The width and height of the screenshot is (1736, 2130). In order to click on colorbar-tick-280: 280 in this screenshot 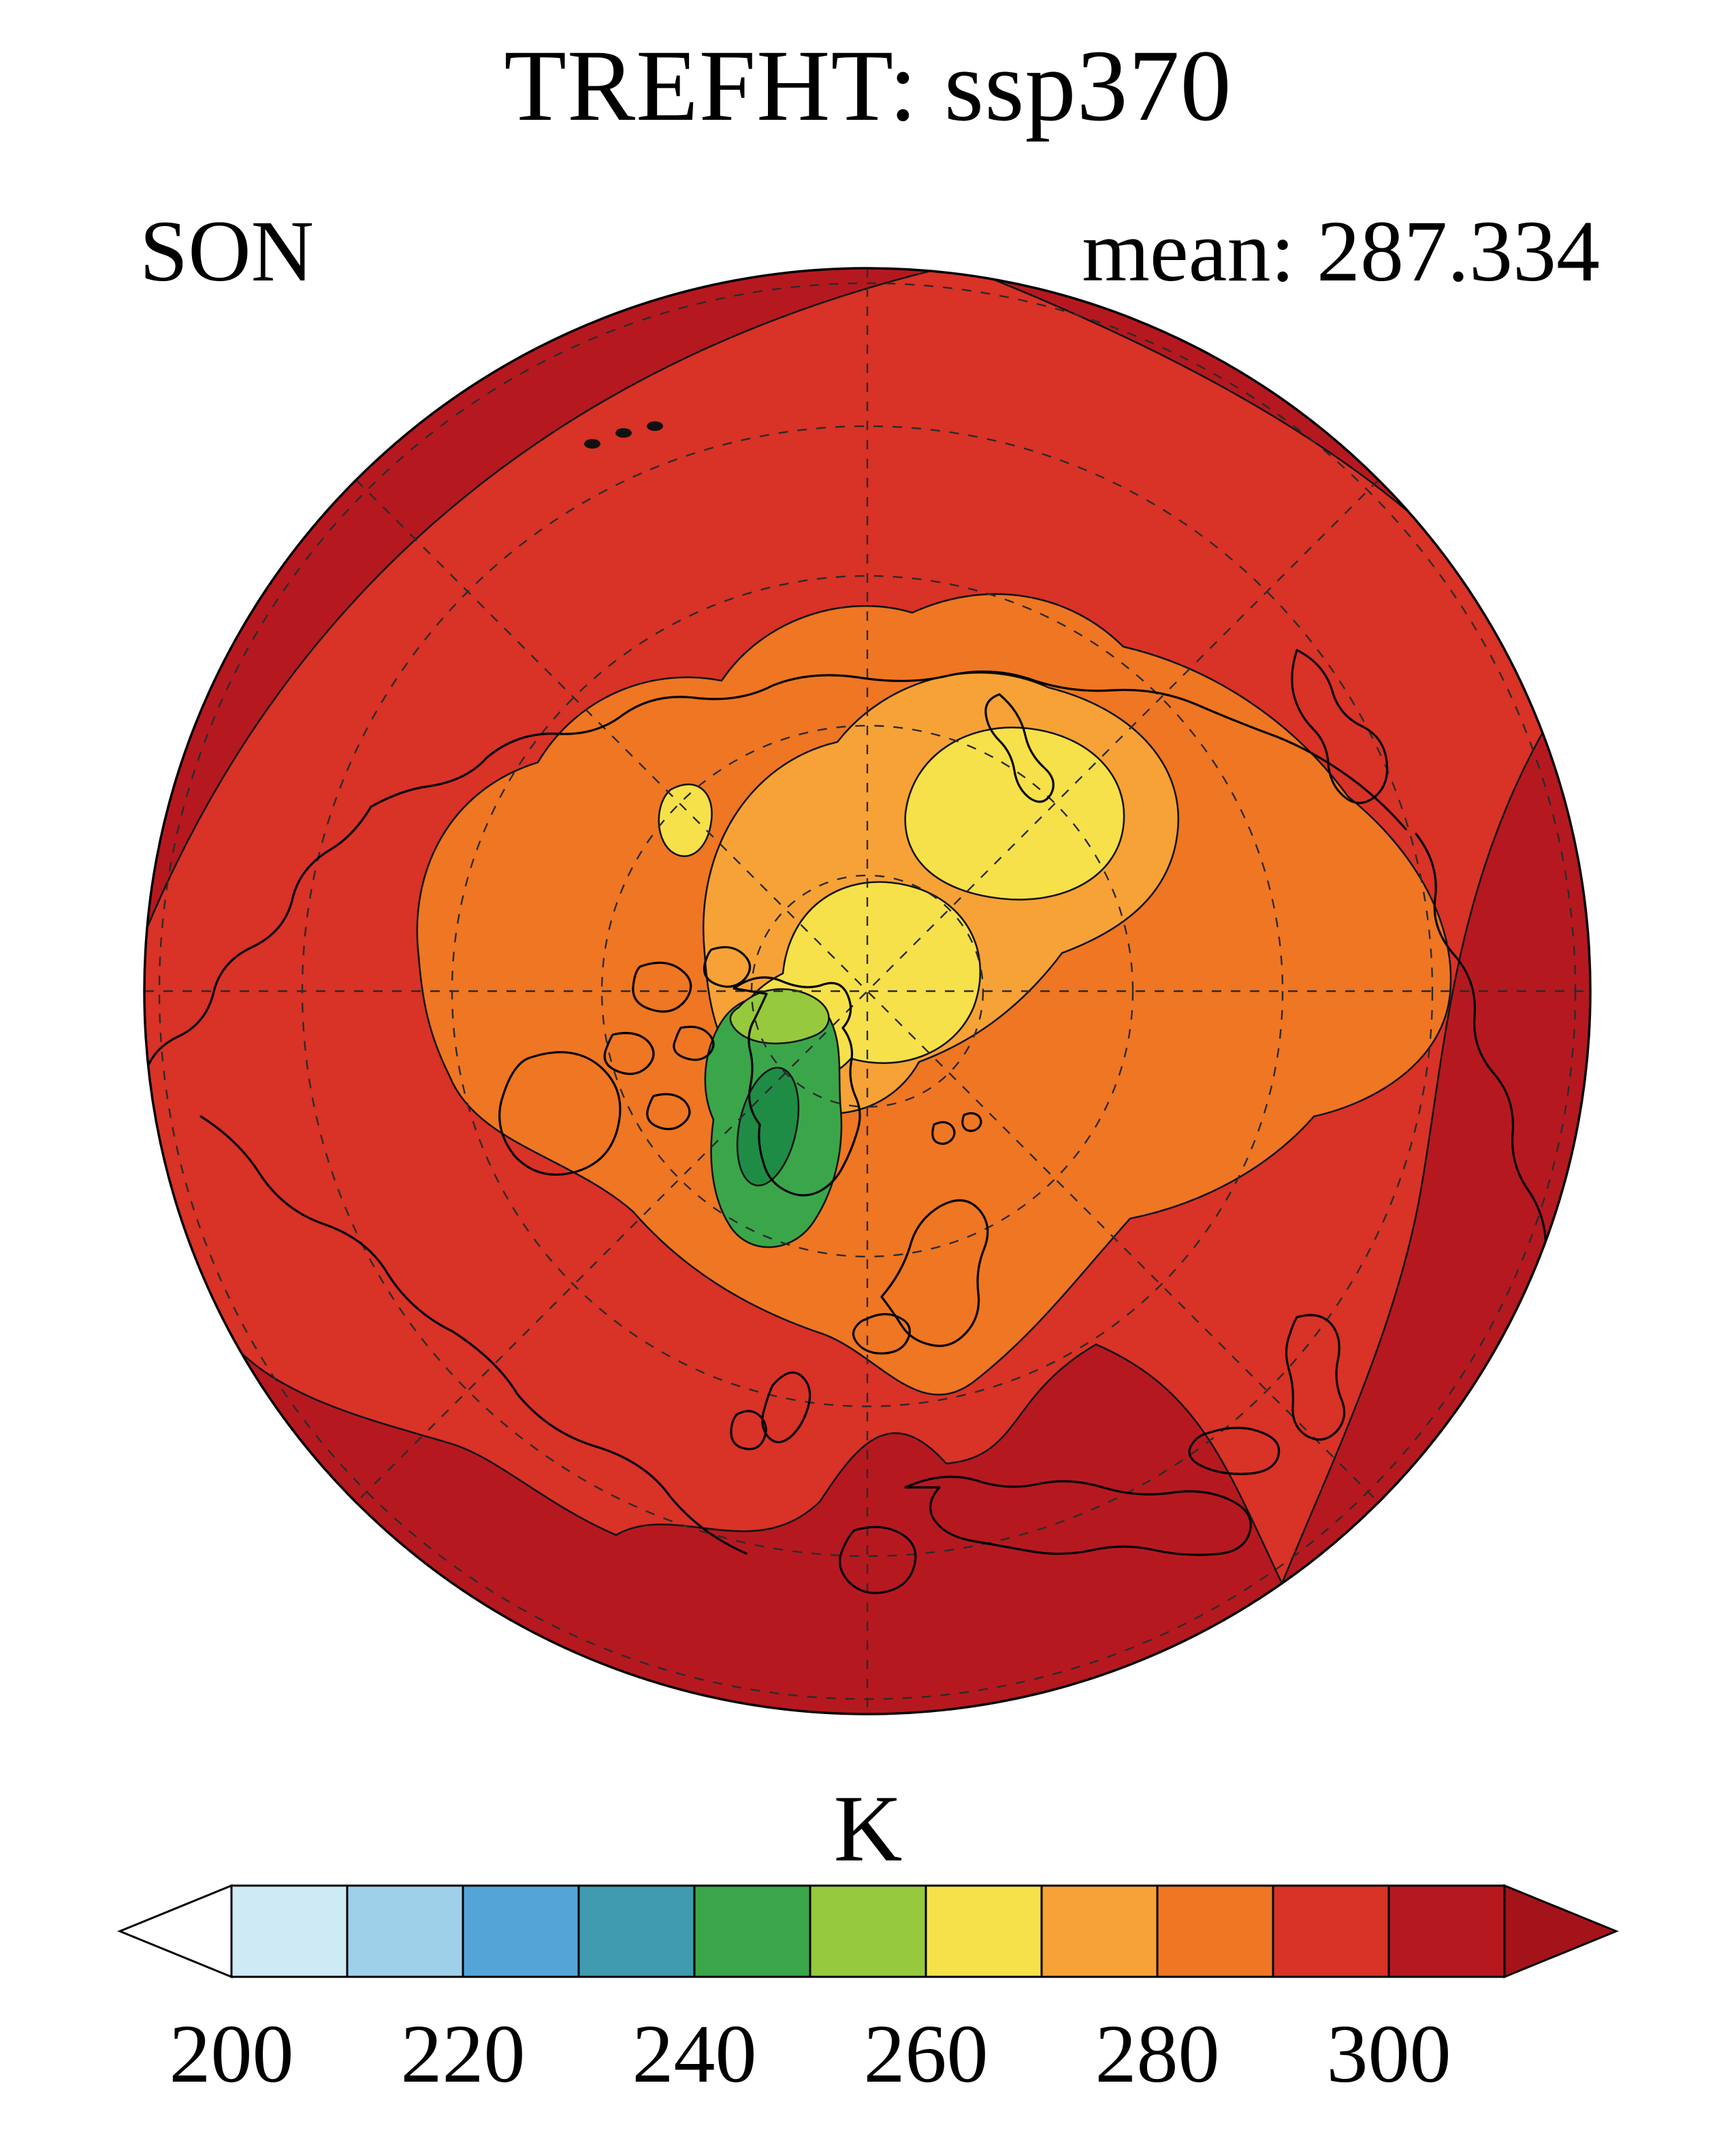, I will do `click(1157, 2054)`.